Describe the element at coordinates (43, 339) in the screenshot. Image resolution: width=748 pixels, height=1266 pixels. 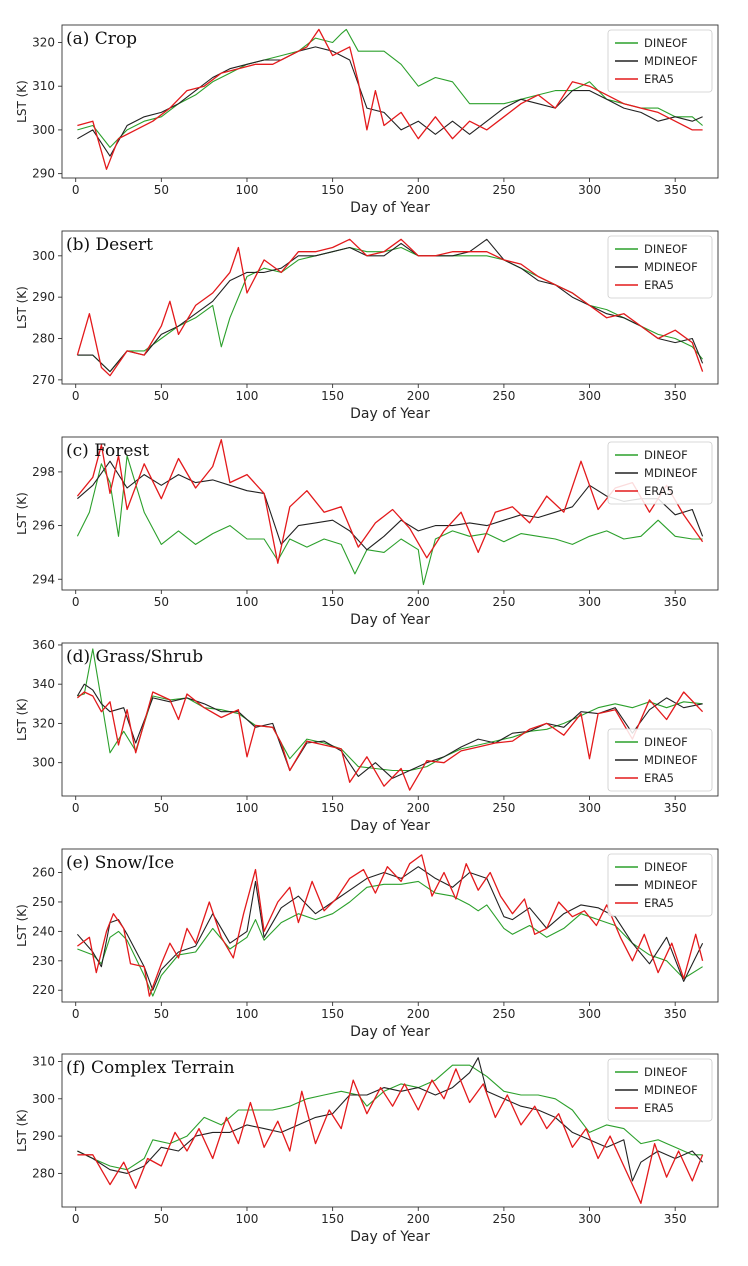
I see `y-tick-label: 280` at that location.